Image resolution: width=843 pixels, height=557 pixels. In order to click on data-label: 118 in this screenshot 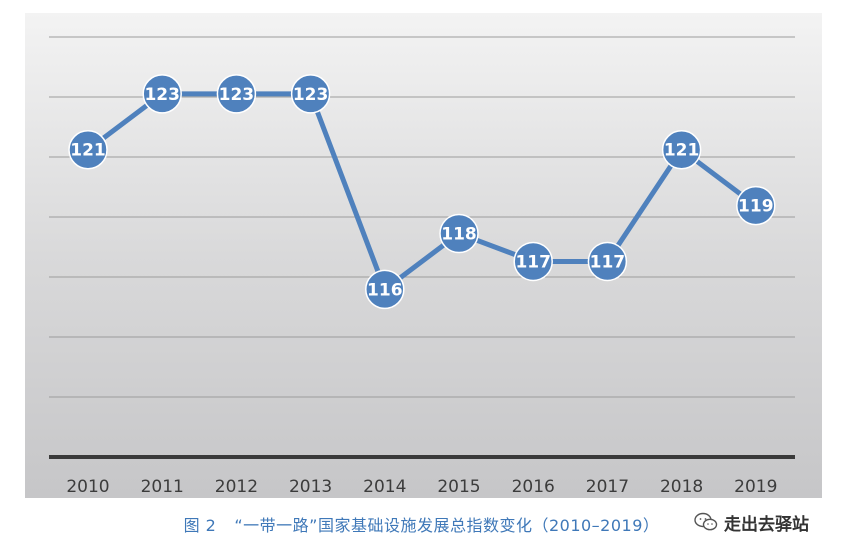, I will do `click(459, 235)`.